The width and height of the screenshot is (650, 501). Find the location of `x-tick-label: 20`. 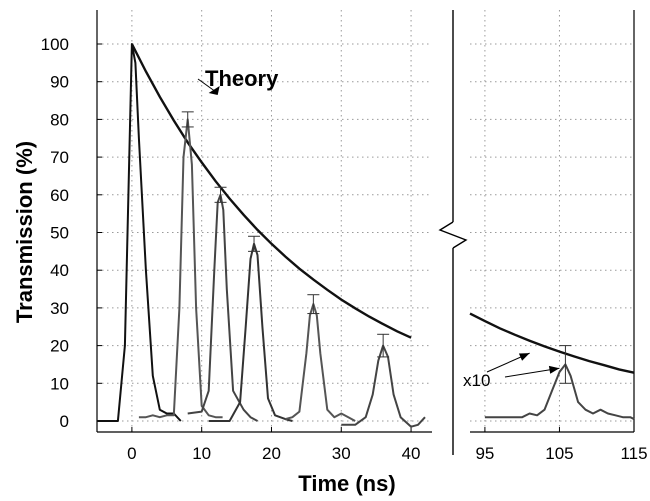

x-tick-label: 20 is located at coordinates (271, 453).